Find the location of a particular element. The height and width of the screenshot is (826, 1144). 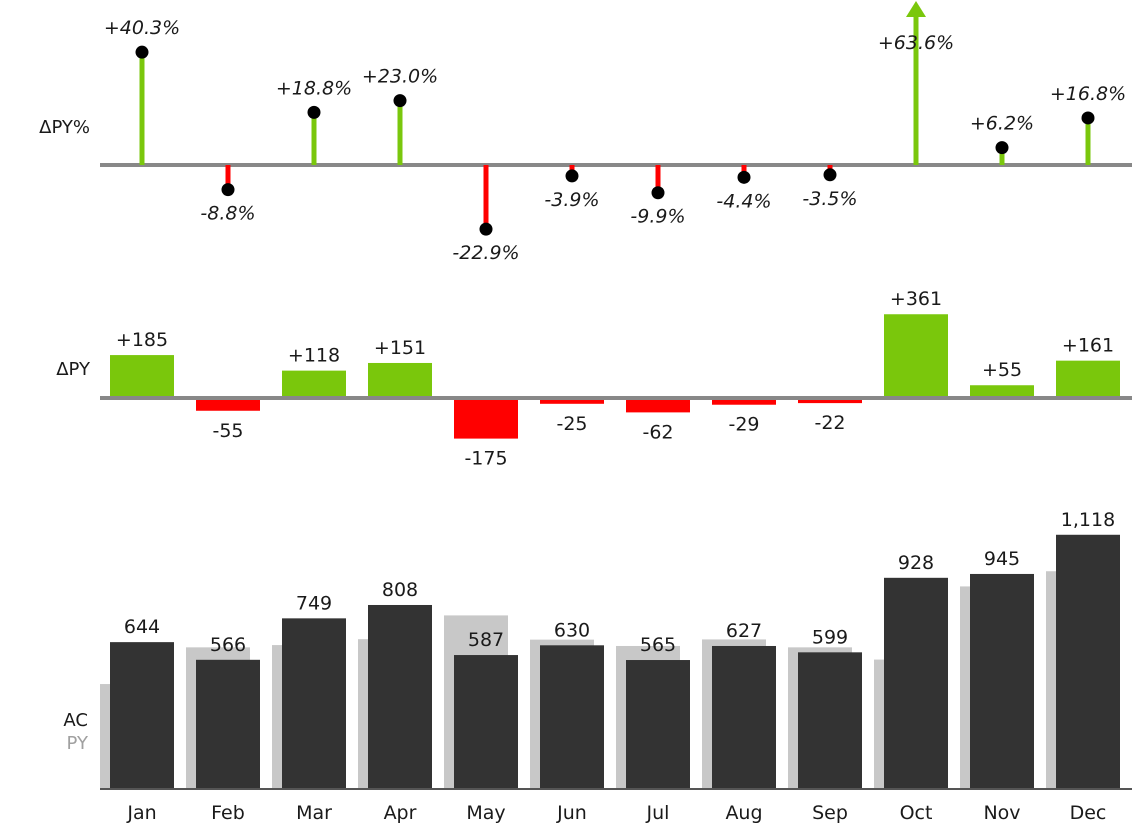

ac-label-jan: 644 is located at coordinates (142, 627).